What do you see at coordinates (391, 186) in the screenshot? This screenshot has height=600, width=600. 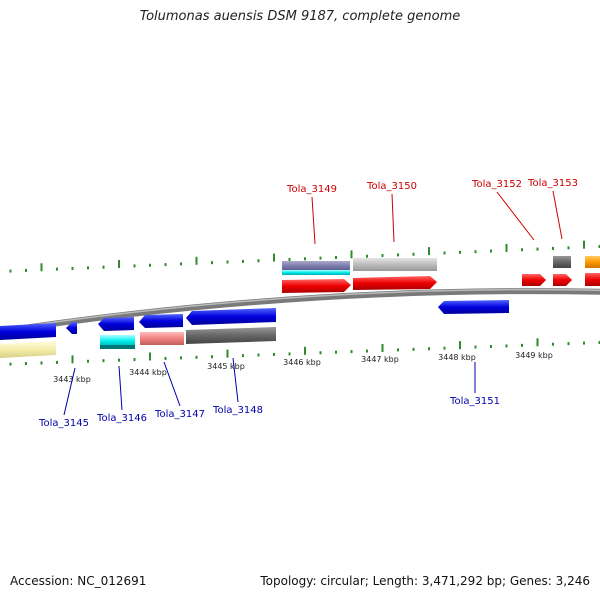 I see `gene-label: Tola_3150` at bounding box center [391, 186].